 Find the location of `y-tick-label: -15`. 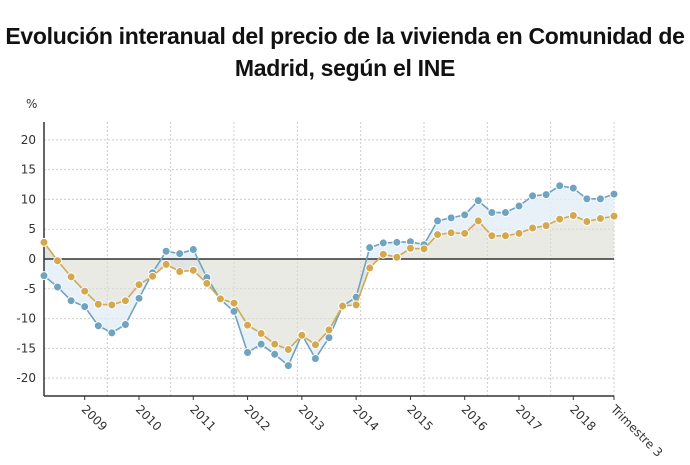

y-tick-label: -15 is located at coordinates (26, 348).